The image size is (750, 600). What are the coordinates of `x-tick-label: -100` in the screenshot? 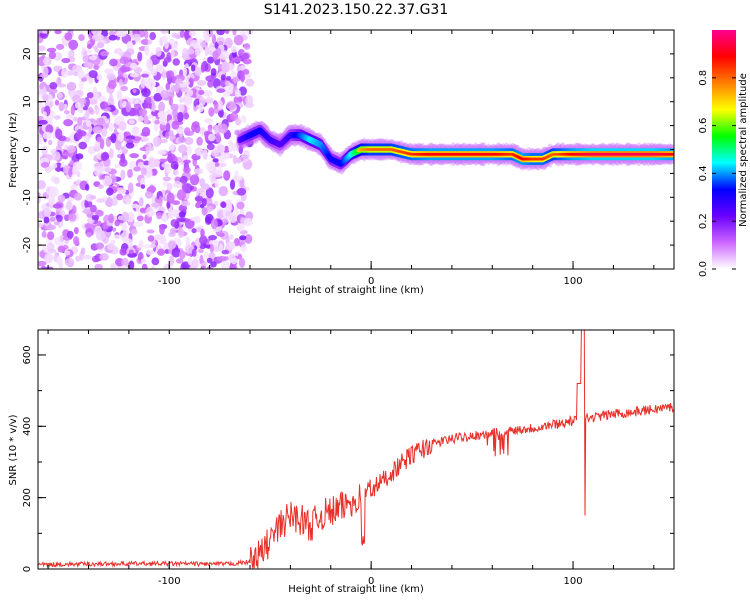 It's located at (169, 581).